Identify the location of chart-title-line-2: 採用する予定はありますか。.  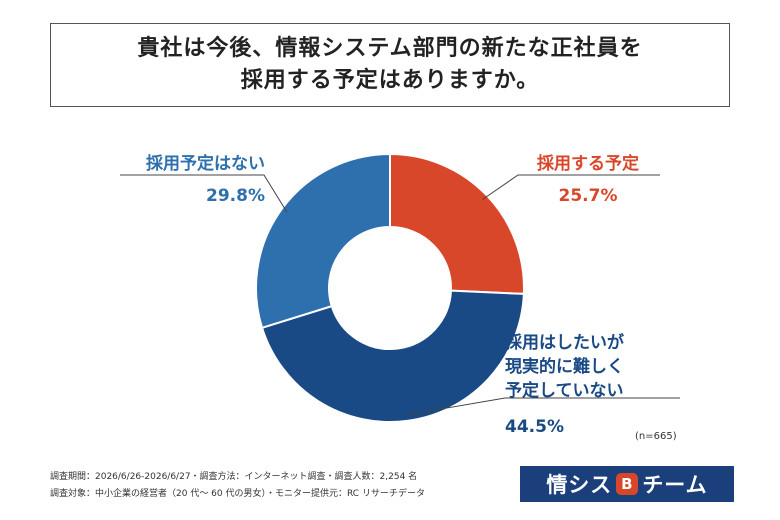
(390, 80).